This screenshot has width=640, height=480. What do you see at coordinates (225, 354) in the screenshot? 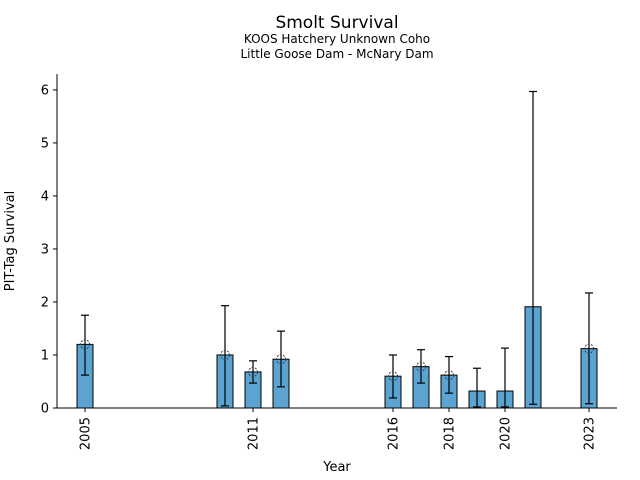
I see `point-marker-2010` at bounding box center [225, 354].